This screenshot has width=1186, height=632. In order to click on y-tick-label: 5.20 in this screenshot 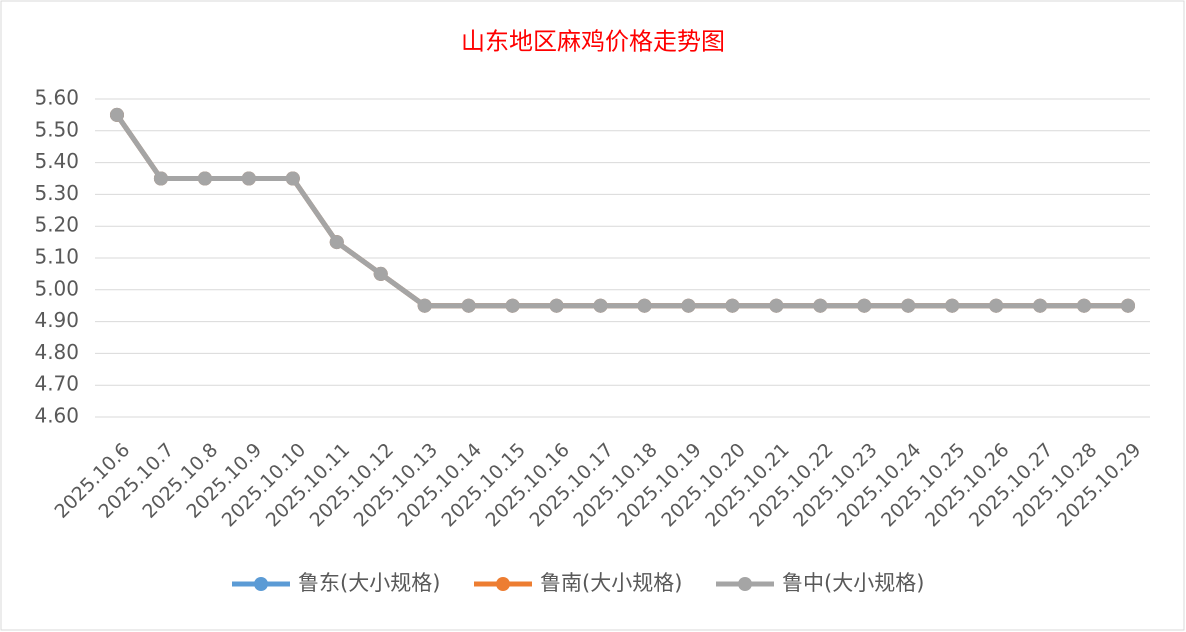, I will do `click(56, 225)`.